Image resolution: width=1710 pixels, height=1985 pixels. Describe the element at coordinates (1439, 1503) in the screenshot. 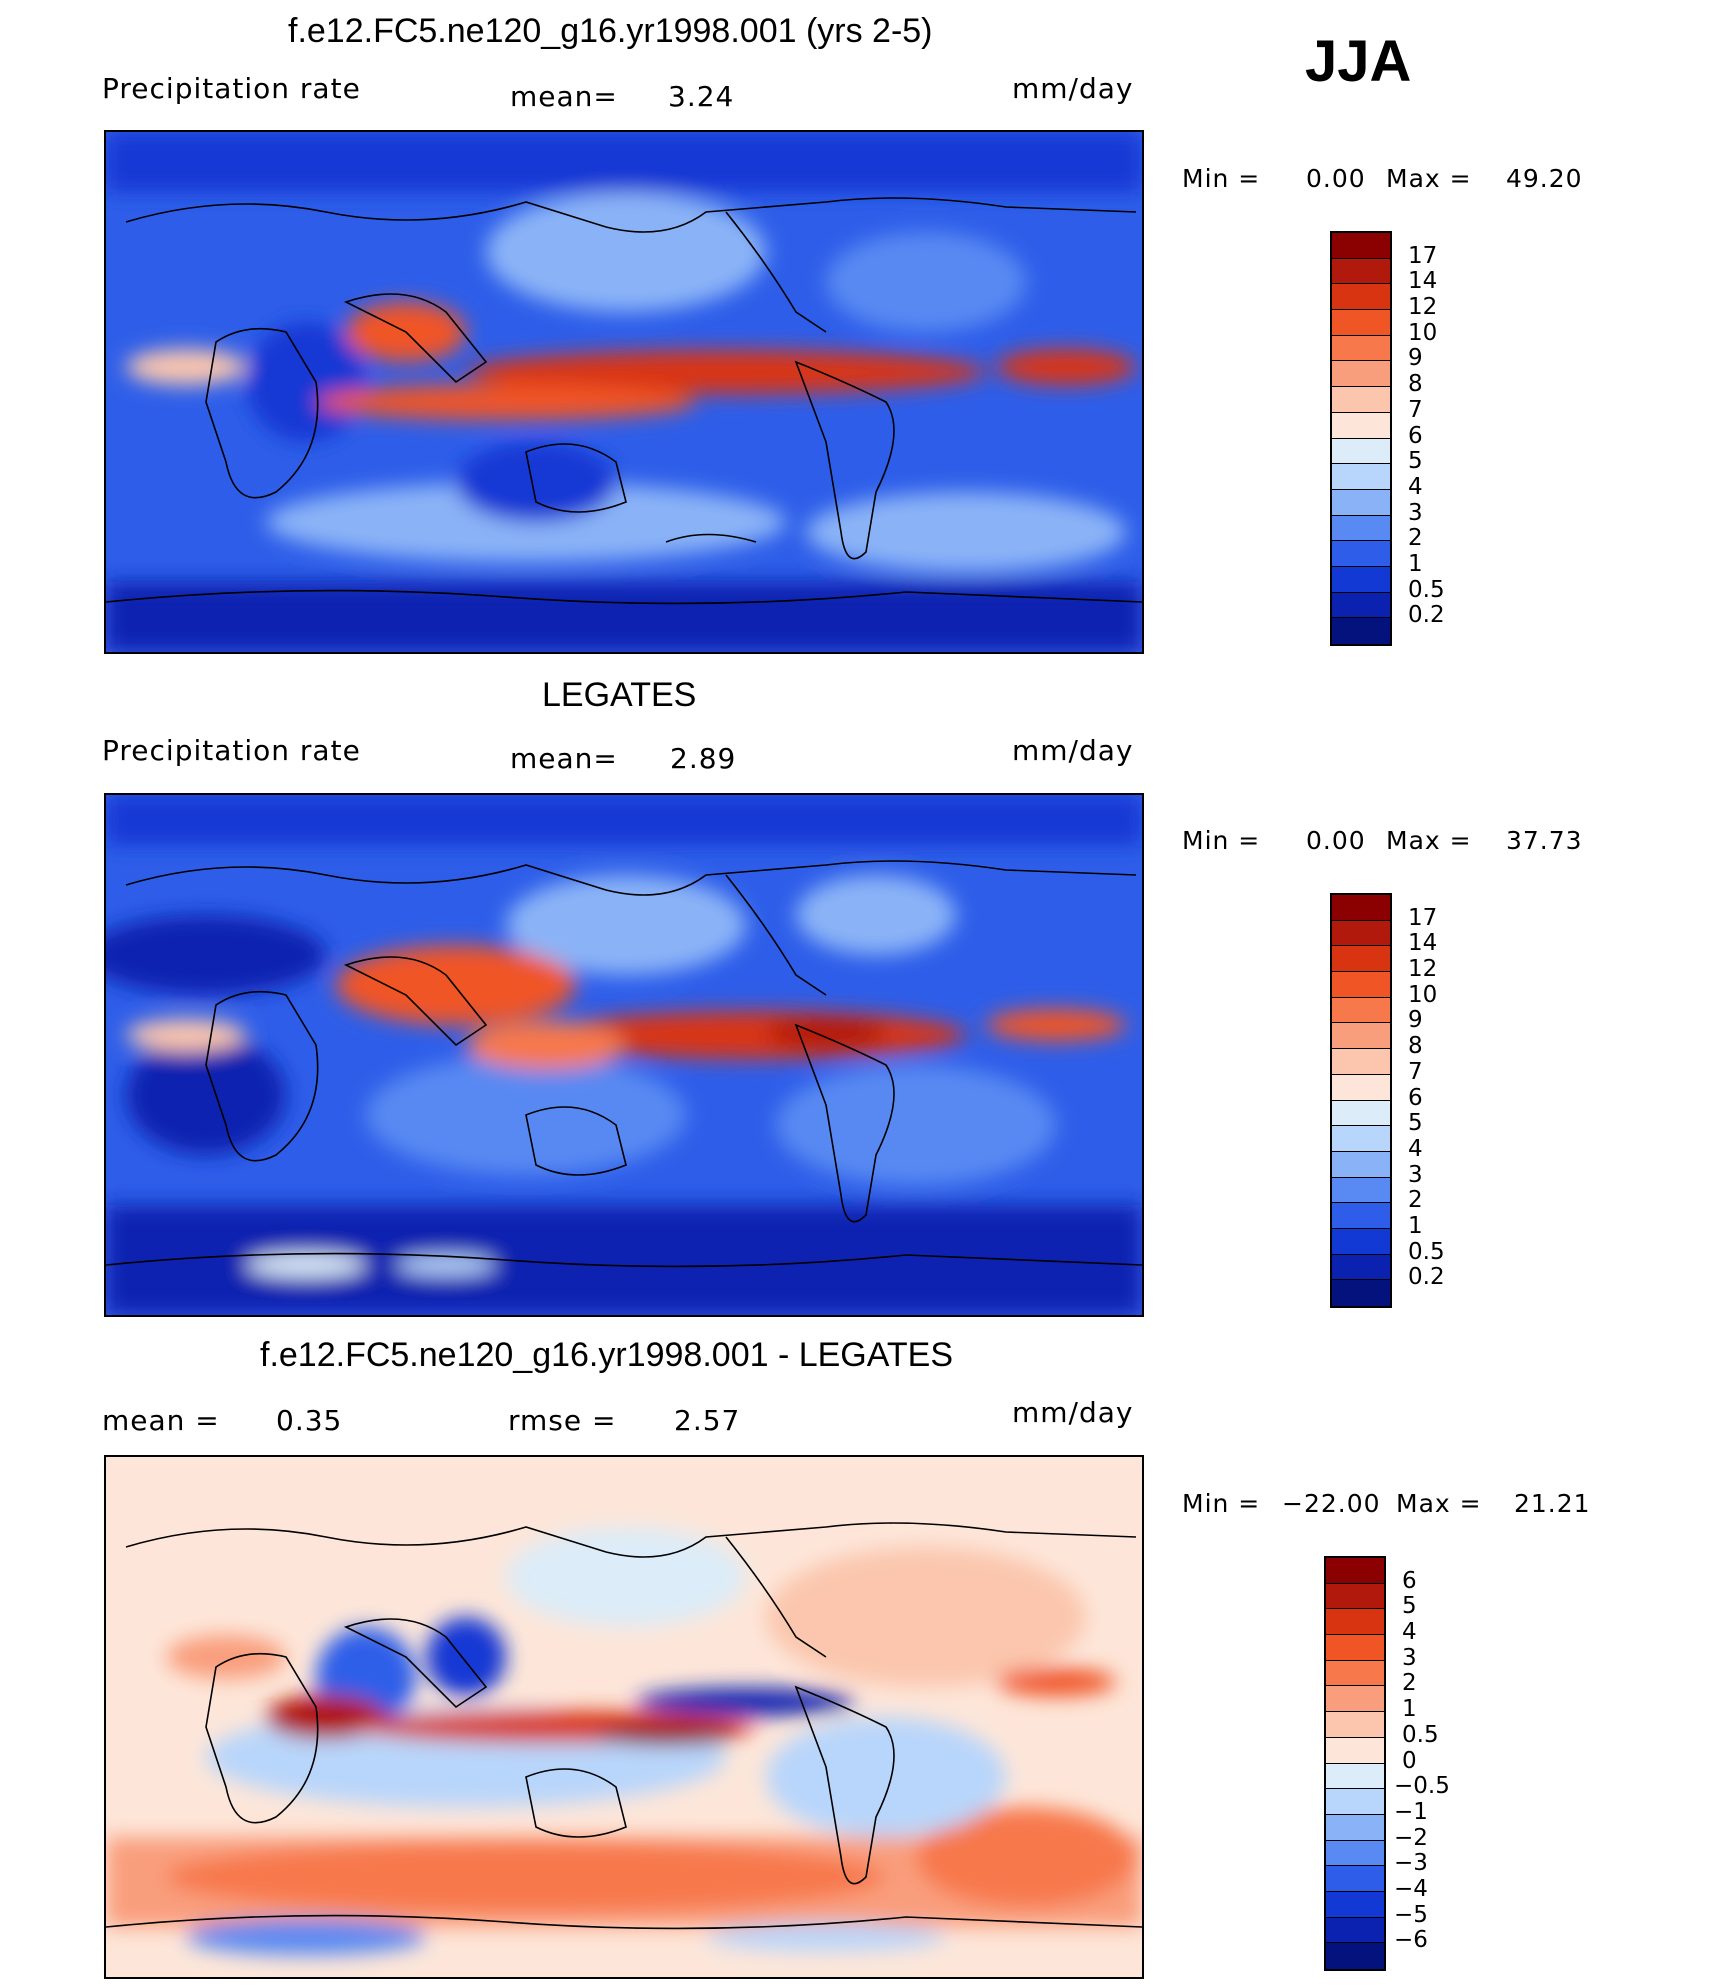

I see `panel-2-max-label: Max =` at that location.